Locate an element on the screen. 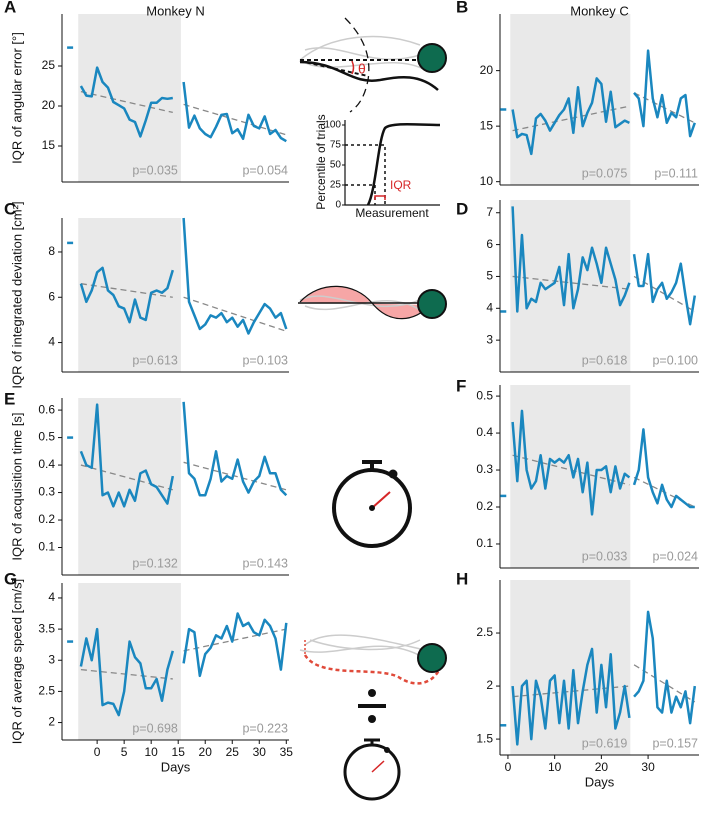 The height and width of the screenshot is (822, 707). iqr-label: IQR is located at coordinates (401, 185).